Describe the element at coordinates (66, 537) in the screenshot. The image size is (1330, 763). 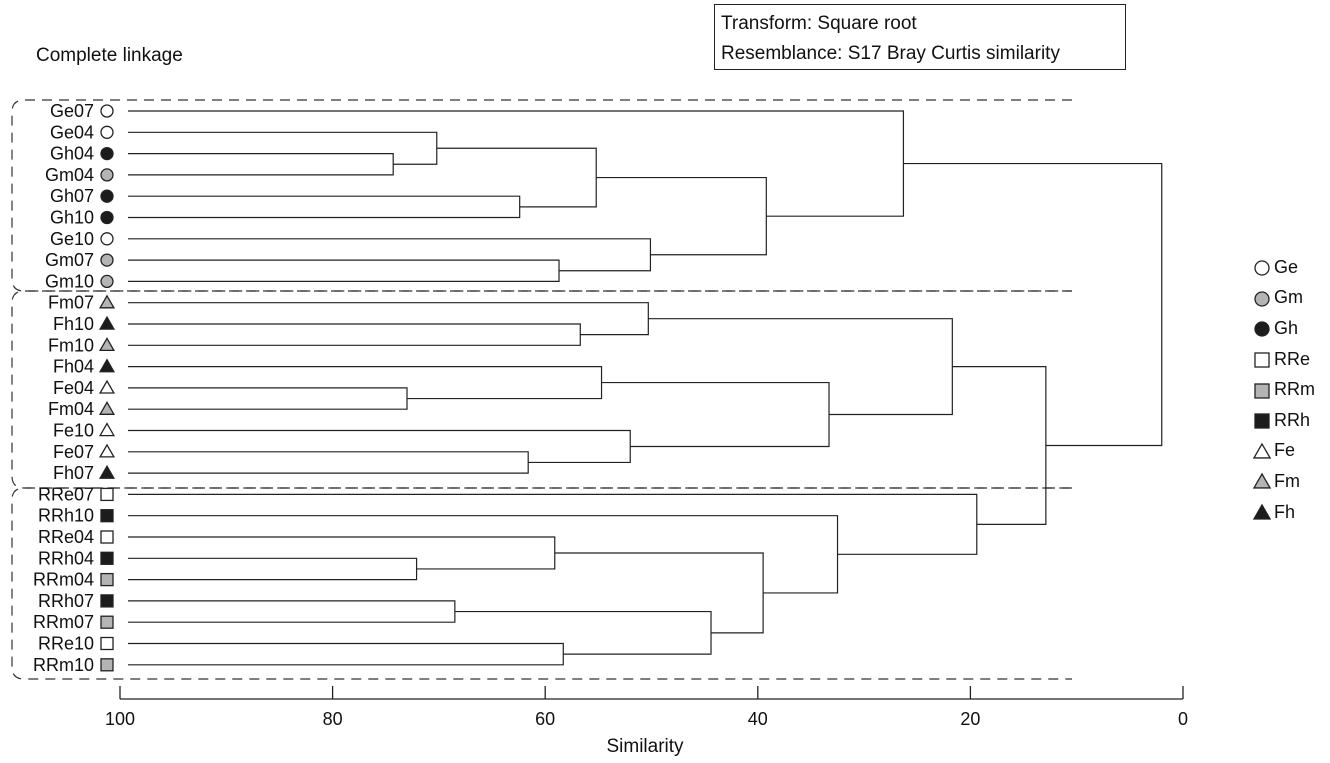
I see `leaf-label: RRe04` at that location.